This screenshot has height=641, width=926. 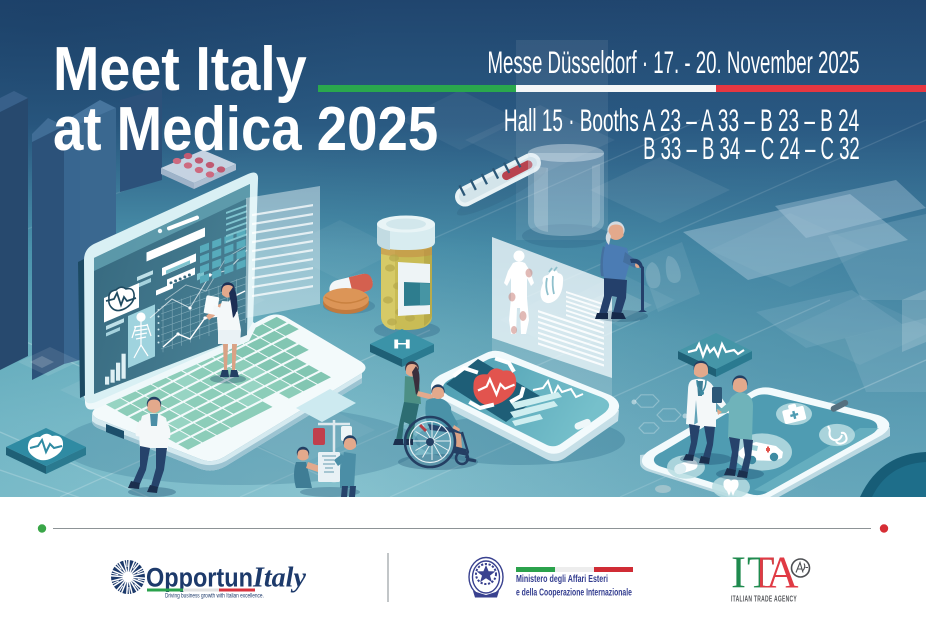 What do you see at coordinates (574, 592) in the screenshot?
I see `svg-text:e della Cooperazione Internazi: e della Cooperazione Internazionale` at bounding box center [574, 592].